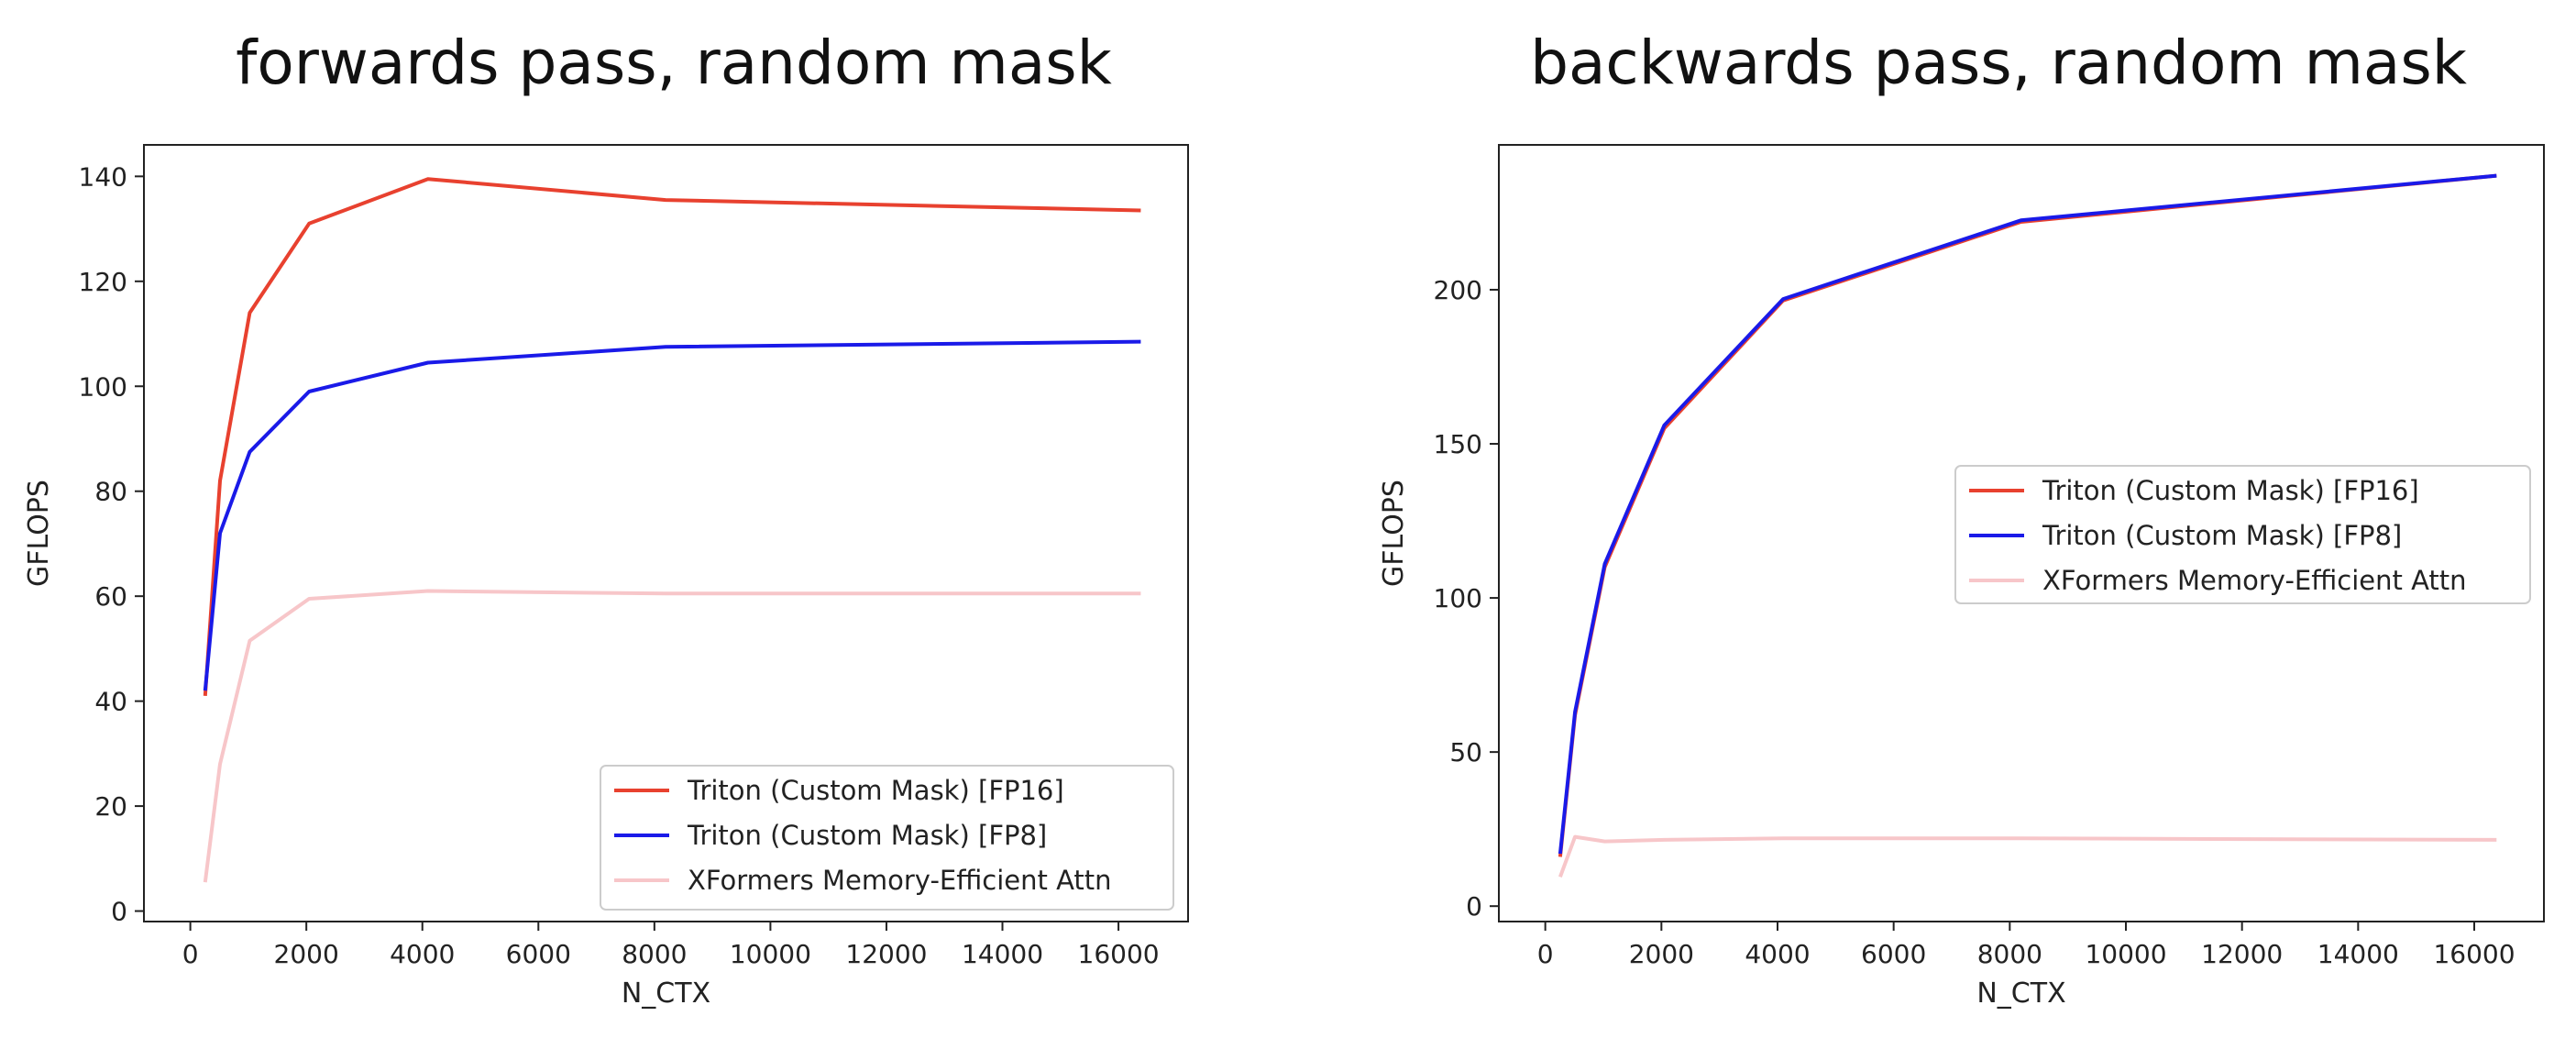 The height and width of the screenshot is (1038, 2576). I want to click on y-tick-label: 140, so click(103, 176).